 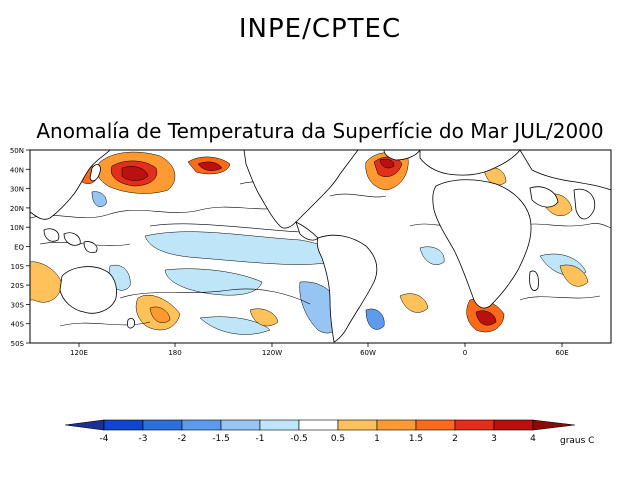 I want to click on lat-label: 20N, so click(x=17, y=209).